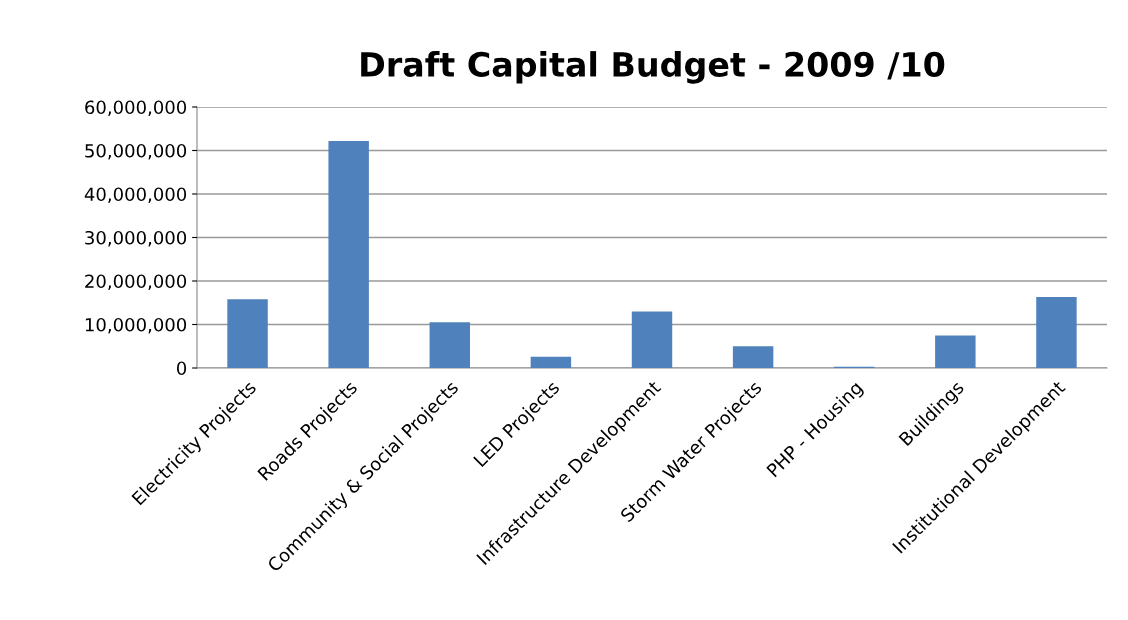 This screenshot has height=620, width=1128. I want to click on y-tick-label: 30,000,000, so click(136, 238).